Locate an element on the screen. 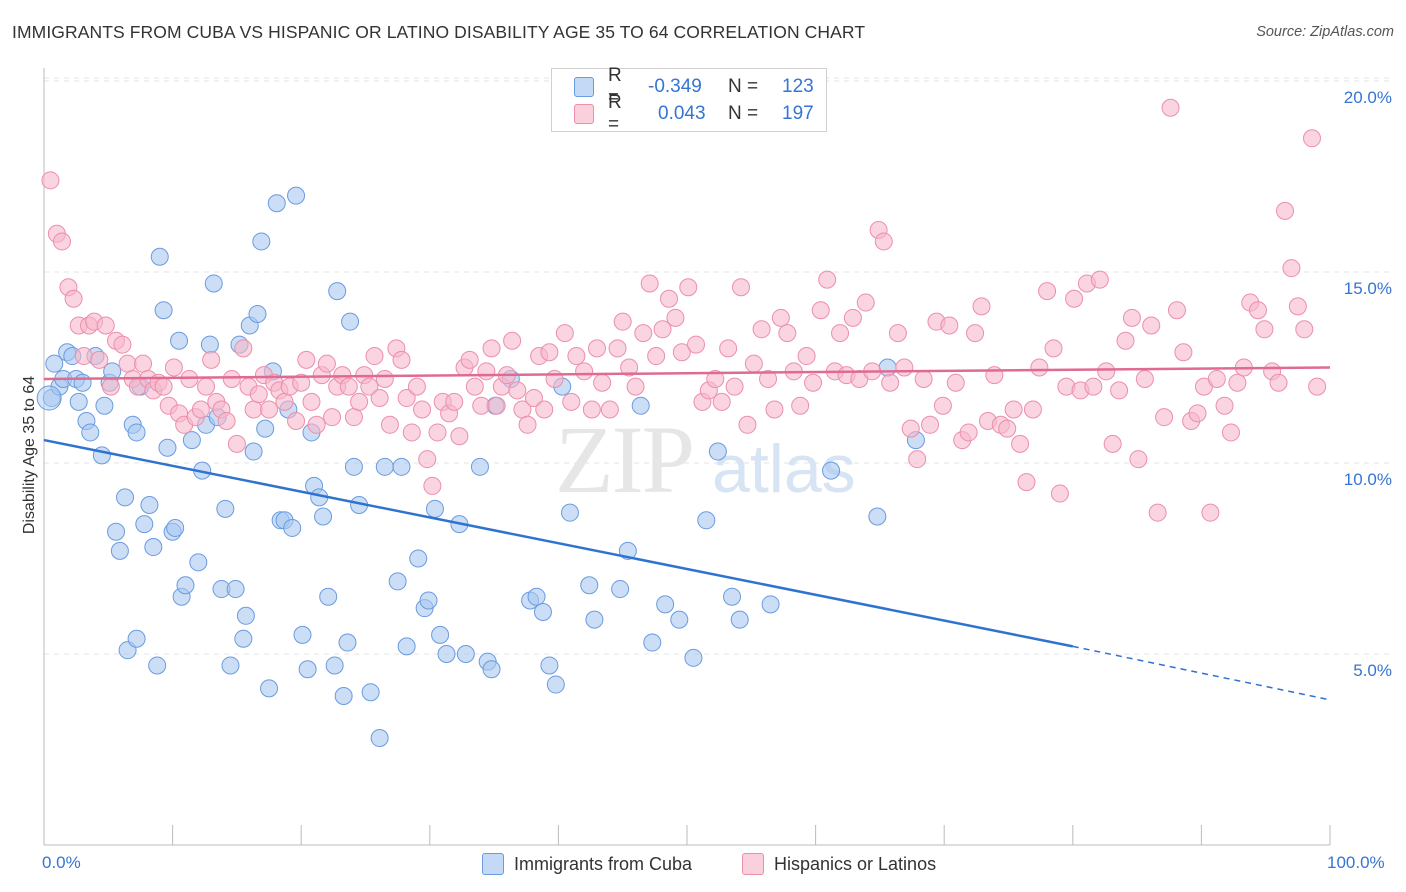 Image resolution: width=1406 pixels, height=892 pixels. source-label: Source: ZipAtlas.com is located at coordinates (1325, 32).